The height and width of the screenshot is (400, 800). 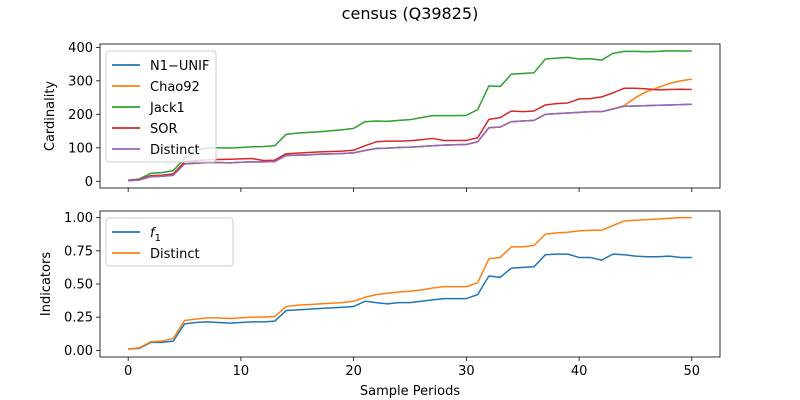 What do you see at coordinates (78, 218) in the screenshot?
I see `indicators-y-tick-label-4: 1.00` at bounding box center [78, 218].